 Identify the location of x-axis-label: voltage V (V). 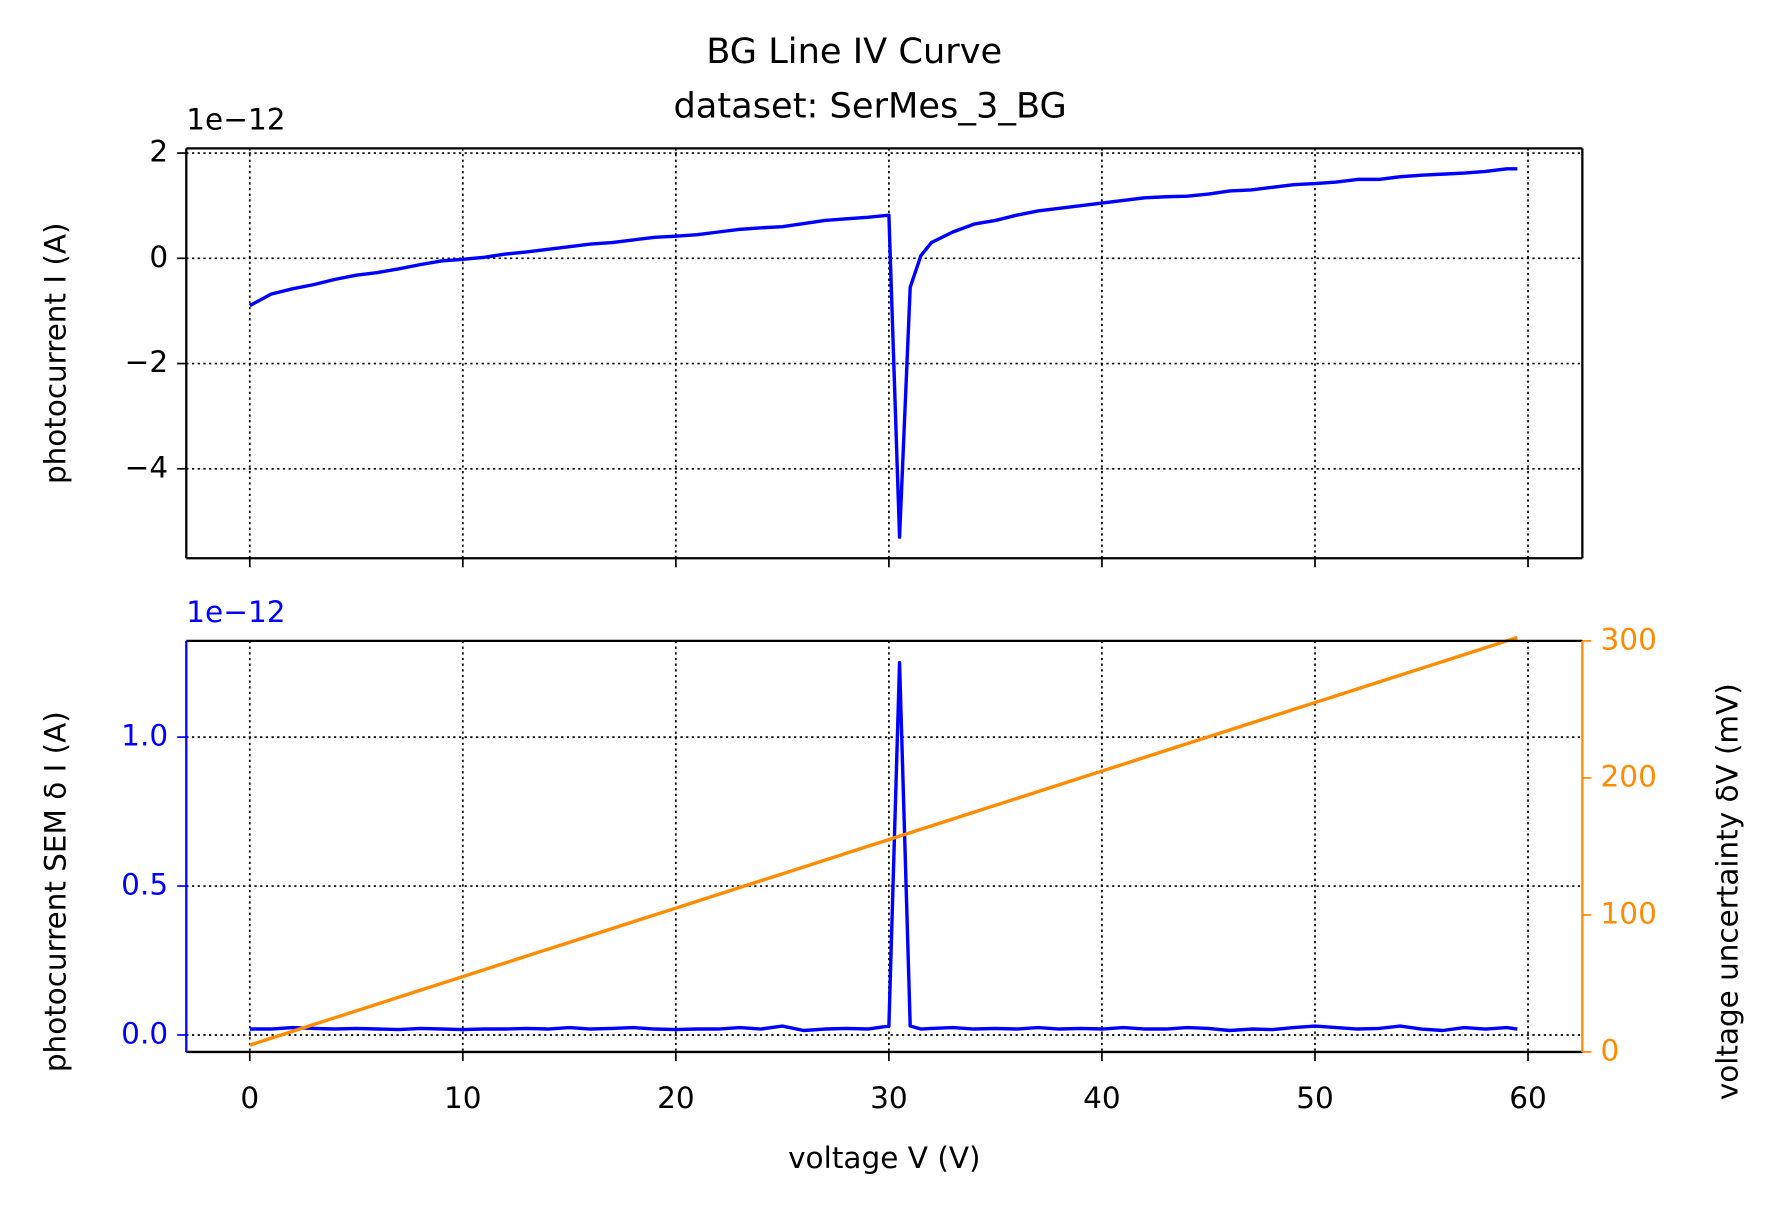
(884, 1158).